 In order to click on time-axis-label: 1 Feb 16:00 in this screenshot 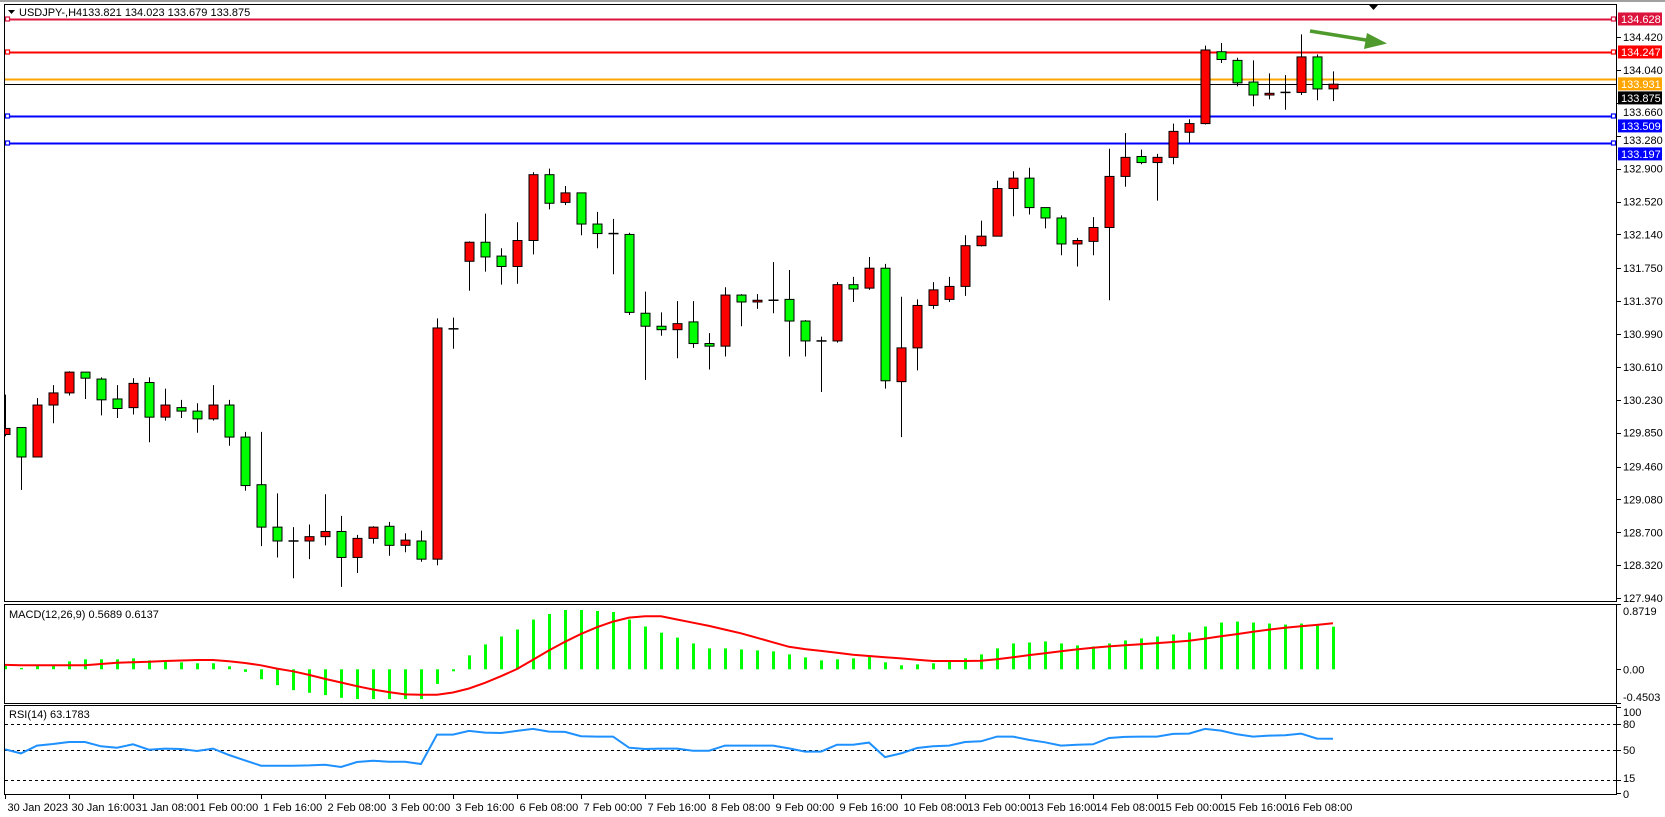, I will do `click(293, 808)`.